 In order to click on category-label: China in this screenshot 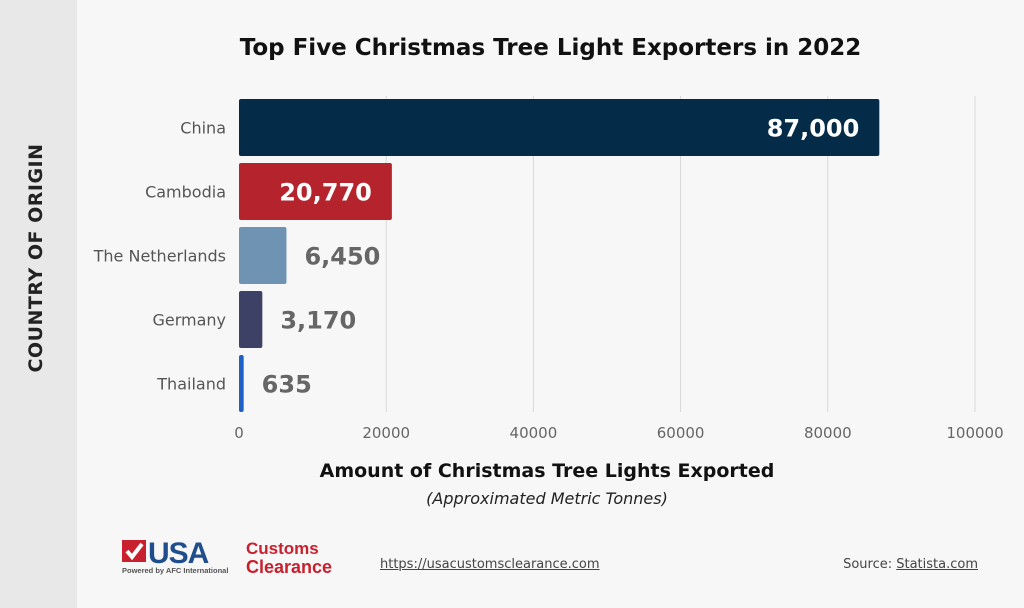, I will do `click(203, 128)`.